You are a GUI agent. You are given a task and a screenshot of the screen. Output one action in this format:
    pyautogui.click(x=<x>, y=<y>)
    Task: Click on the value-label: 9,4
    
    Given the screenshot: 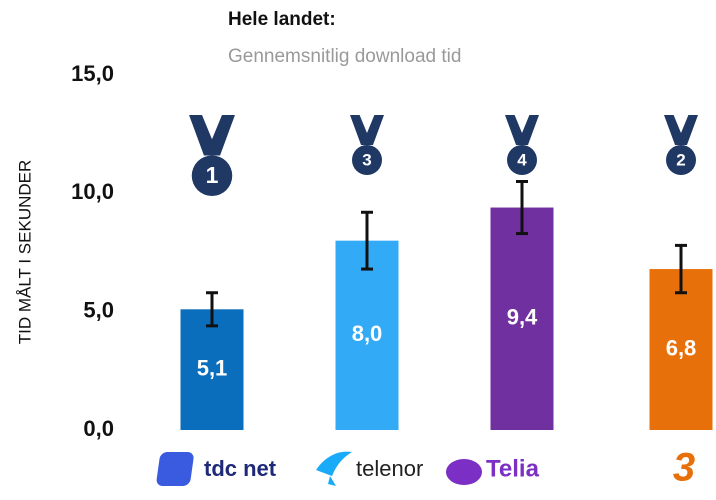 What is the action you would take?
    pyautogui.click(x=522, y=317)
    